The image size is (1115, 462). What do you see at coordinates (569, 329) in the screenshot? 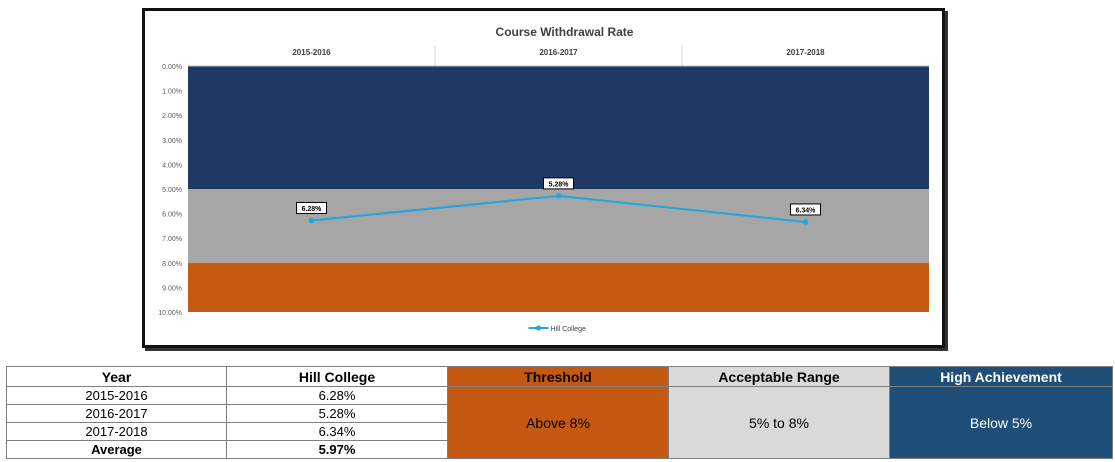
I see `legend-label: Hill College` at bounding box center [569, 329].